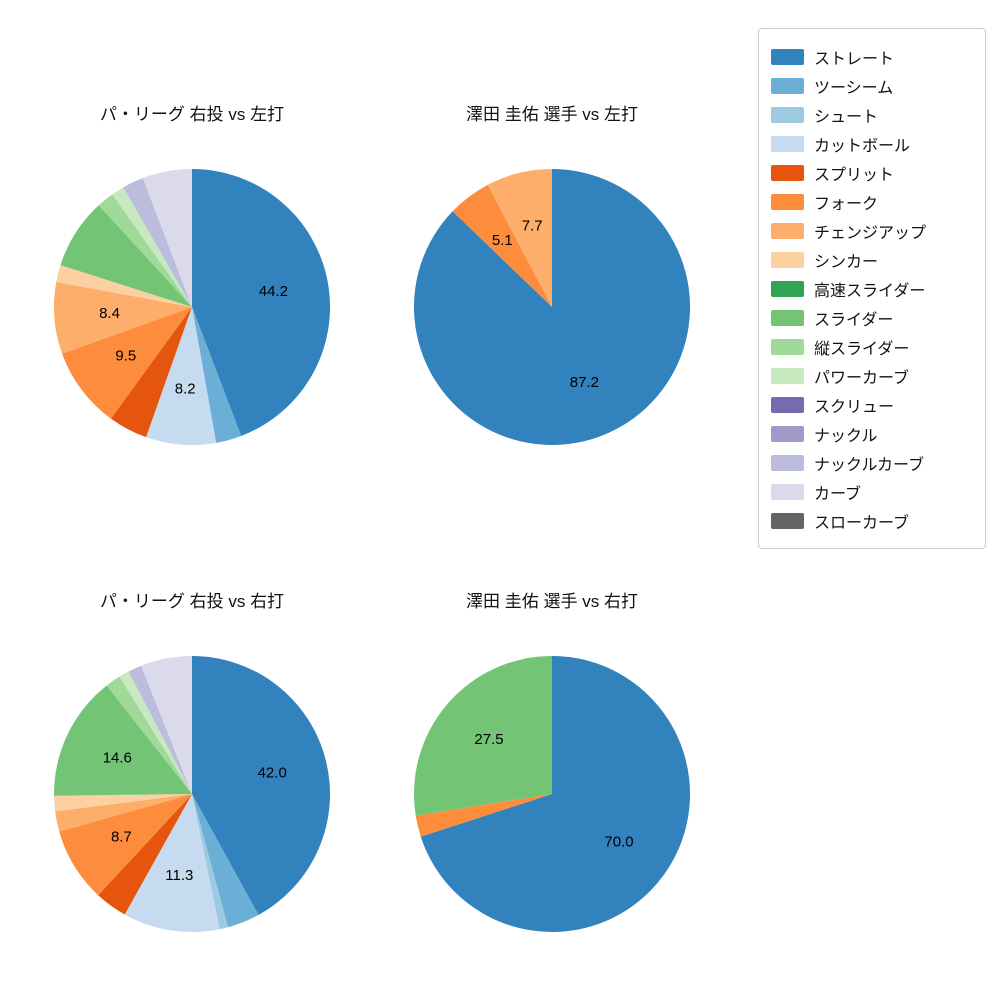  I want to click on slice-value-label: 8.4, so click(109, 313).